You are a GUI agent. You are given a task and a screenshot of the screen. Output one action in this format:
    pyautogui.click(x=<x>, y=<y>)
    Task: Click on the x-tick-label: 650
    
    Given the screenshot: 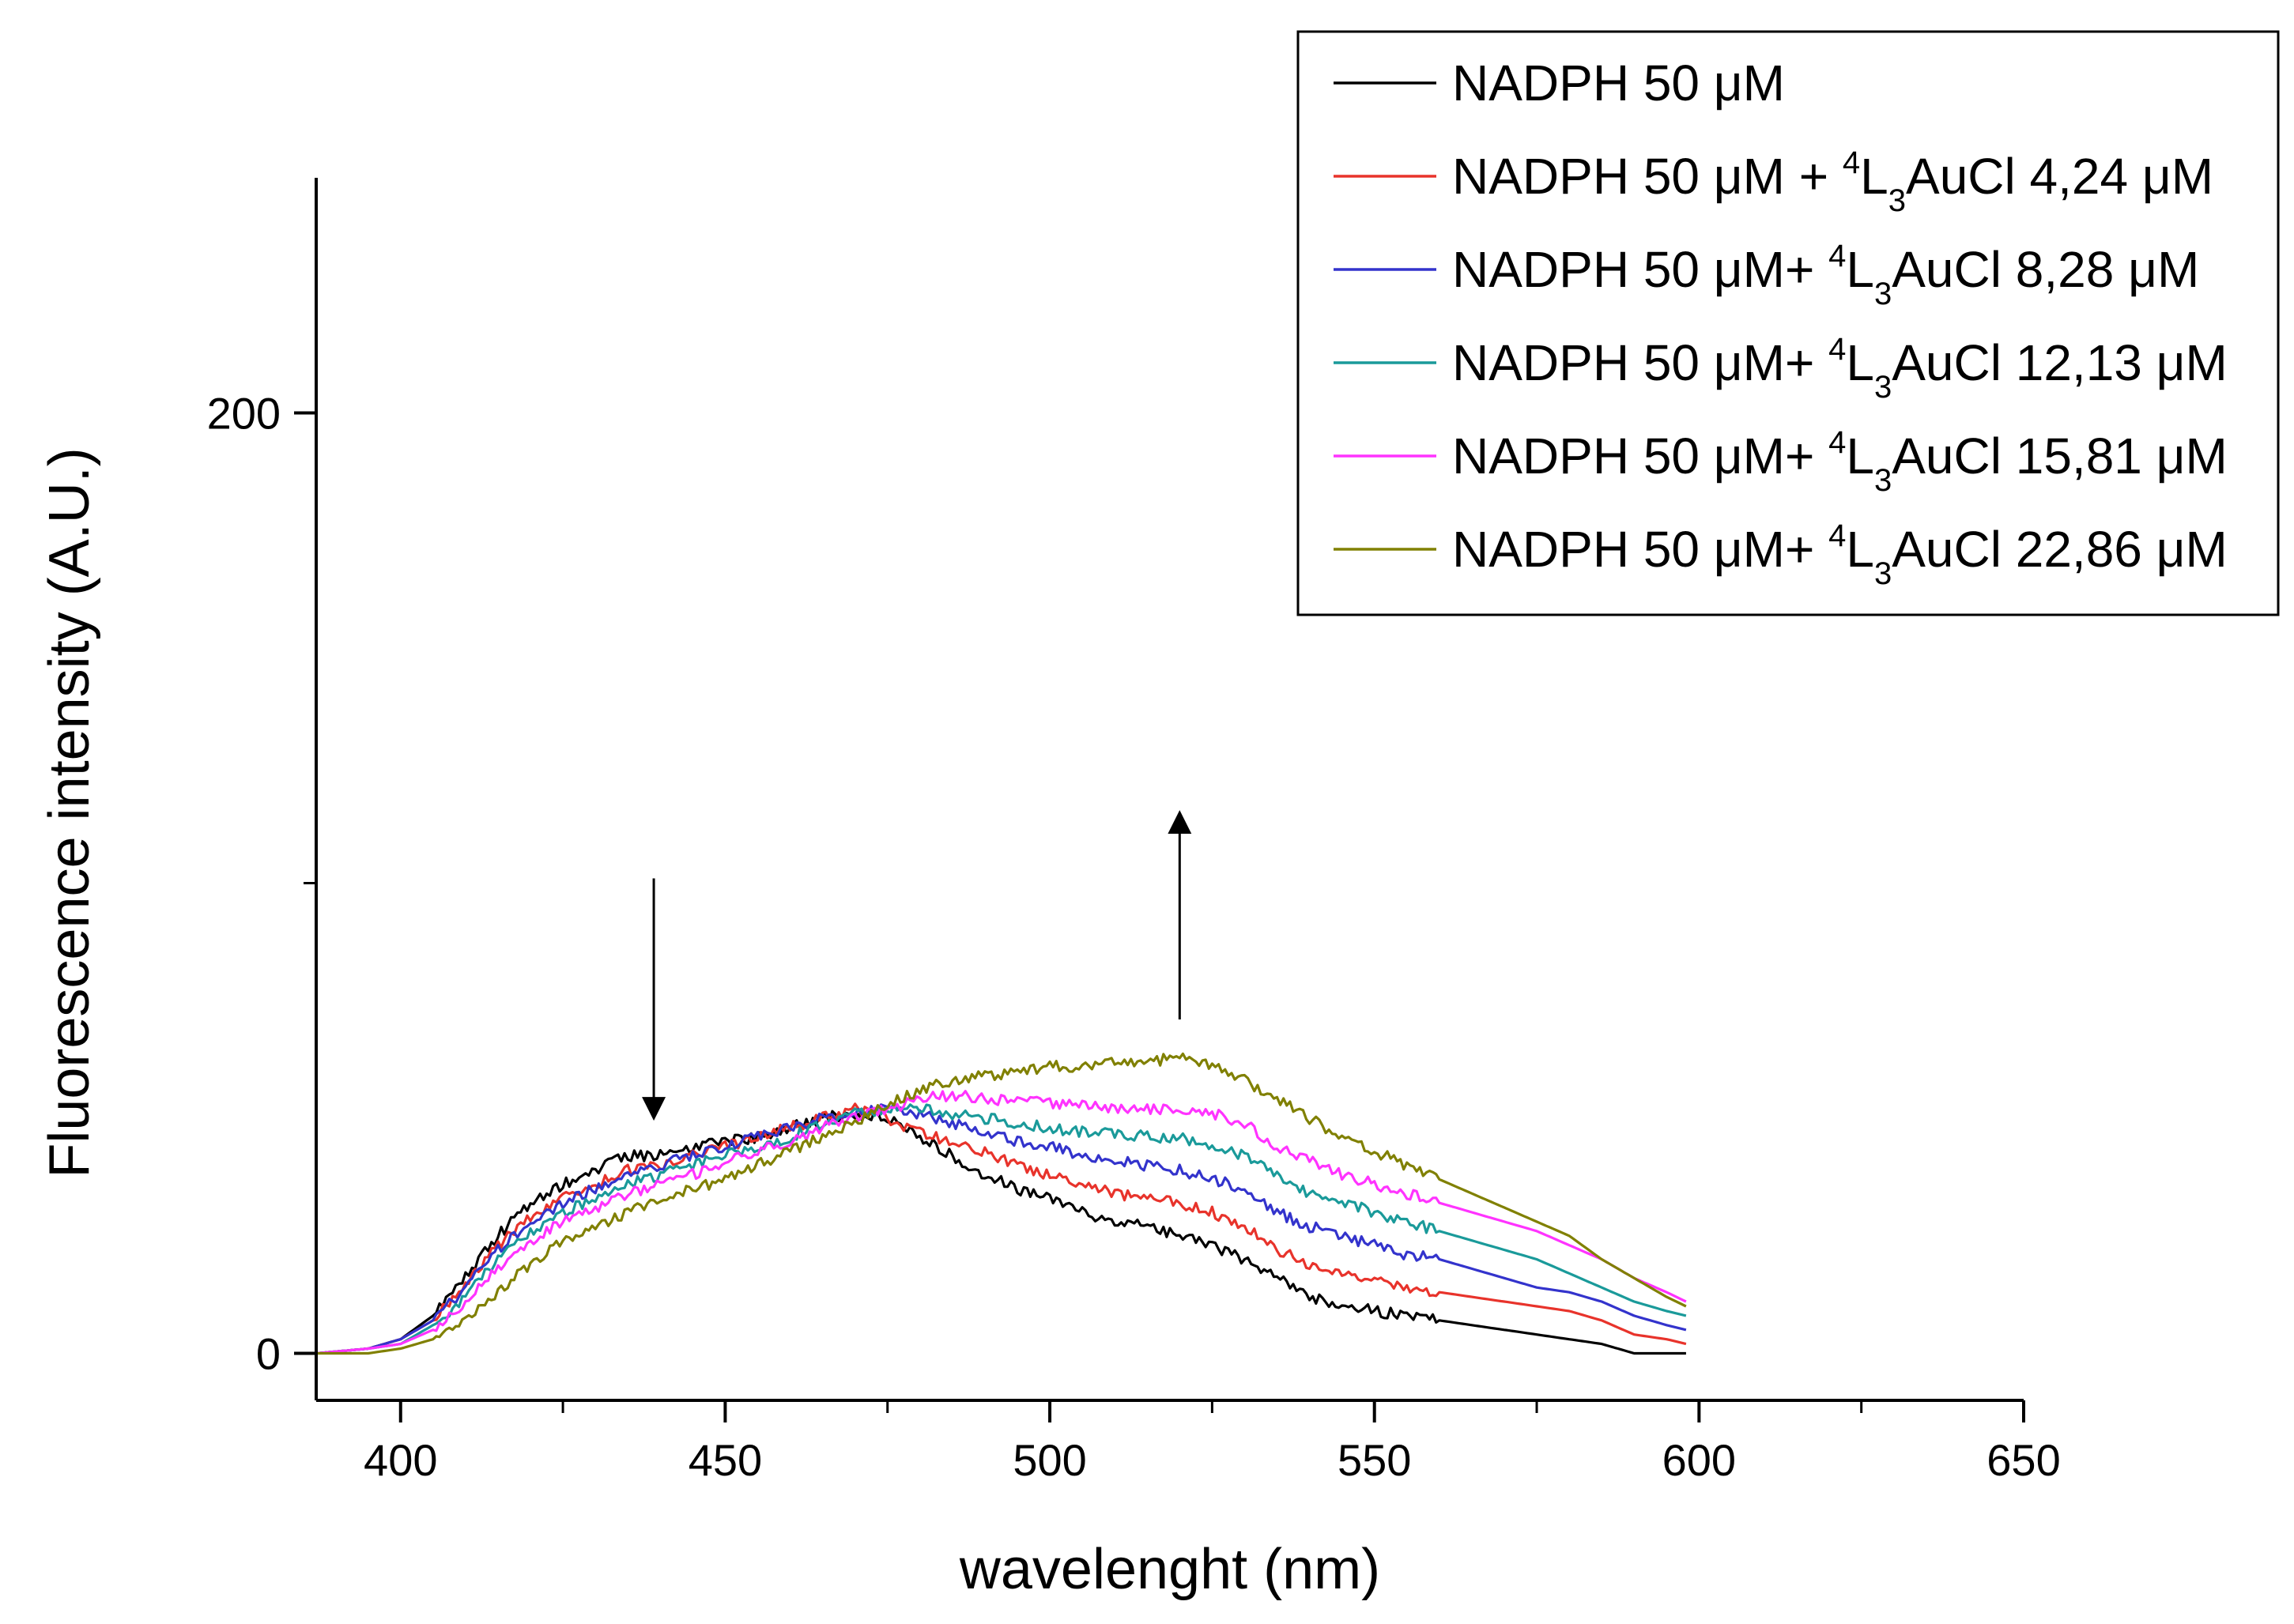 What is the action you would take?
    pyautogui.click(x=2023, y=1460)
    